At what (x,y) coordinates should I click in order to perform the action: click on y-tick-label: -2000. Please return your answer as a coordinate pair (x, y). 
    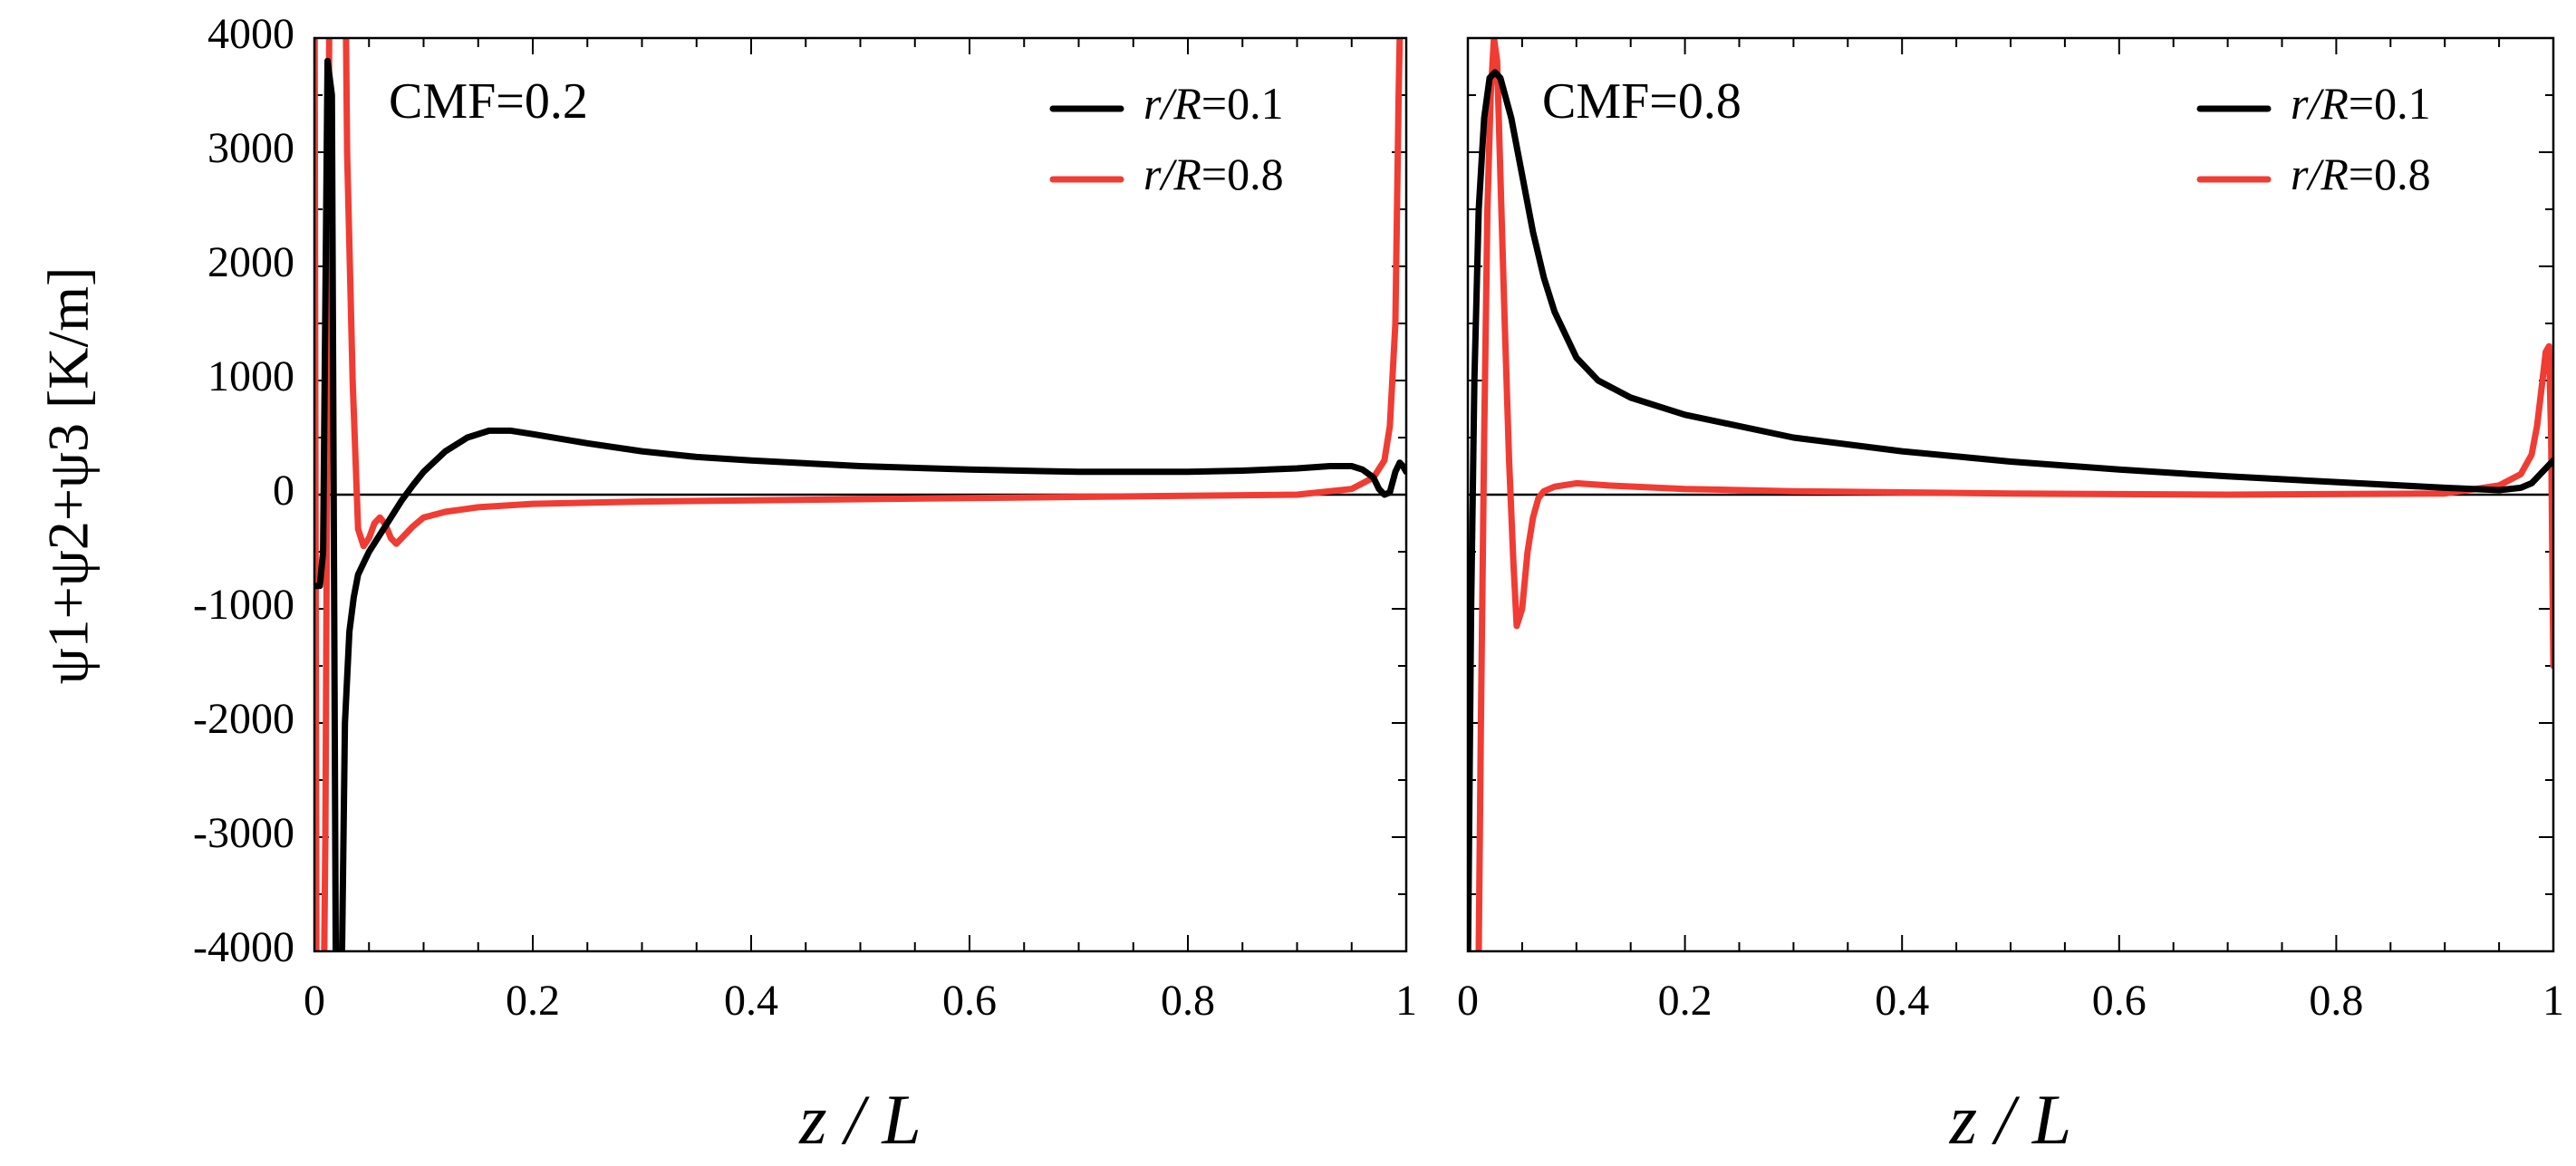
    Looking at the image, I should click on (244, 719).